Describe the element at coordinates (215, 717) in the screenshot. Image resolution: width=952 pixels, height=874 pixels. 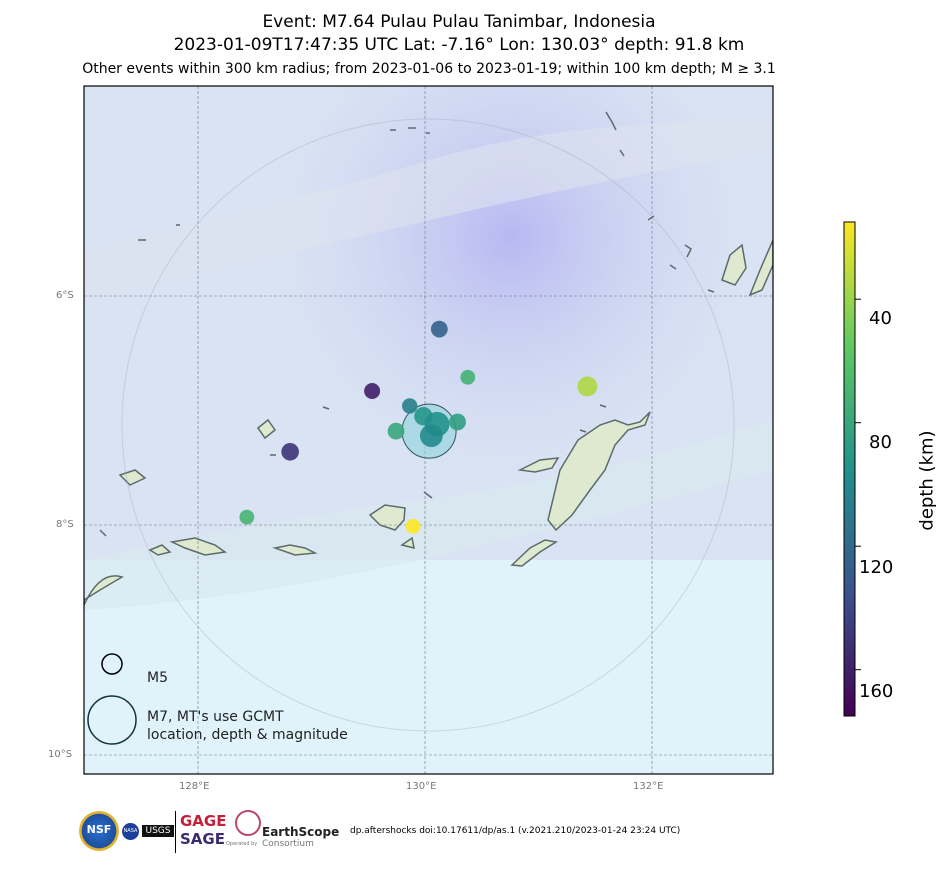
I see `legend-label-m7-line1: M7, MT's use GCMT` at that location.